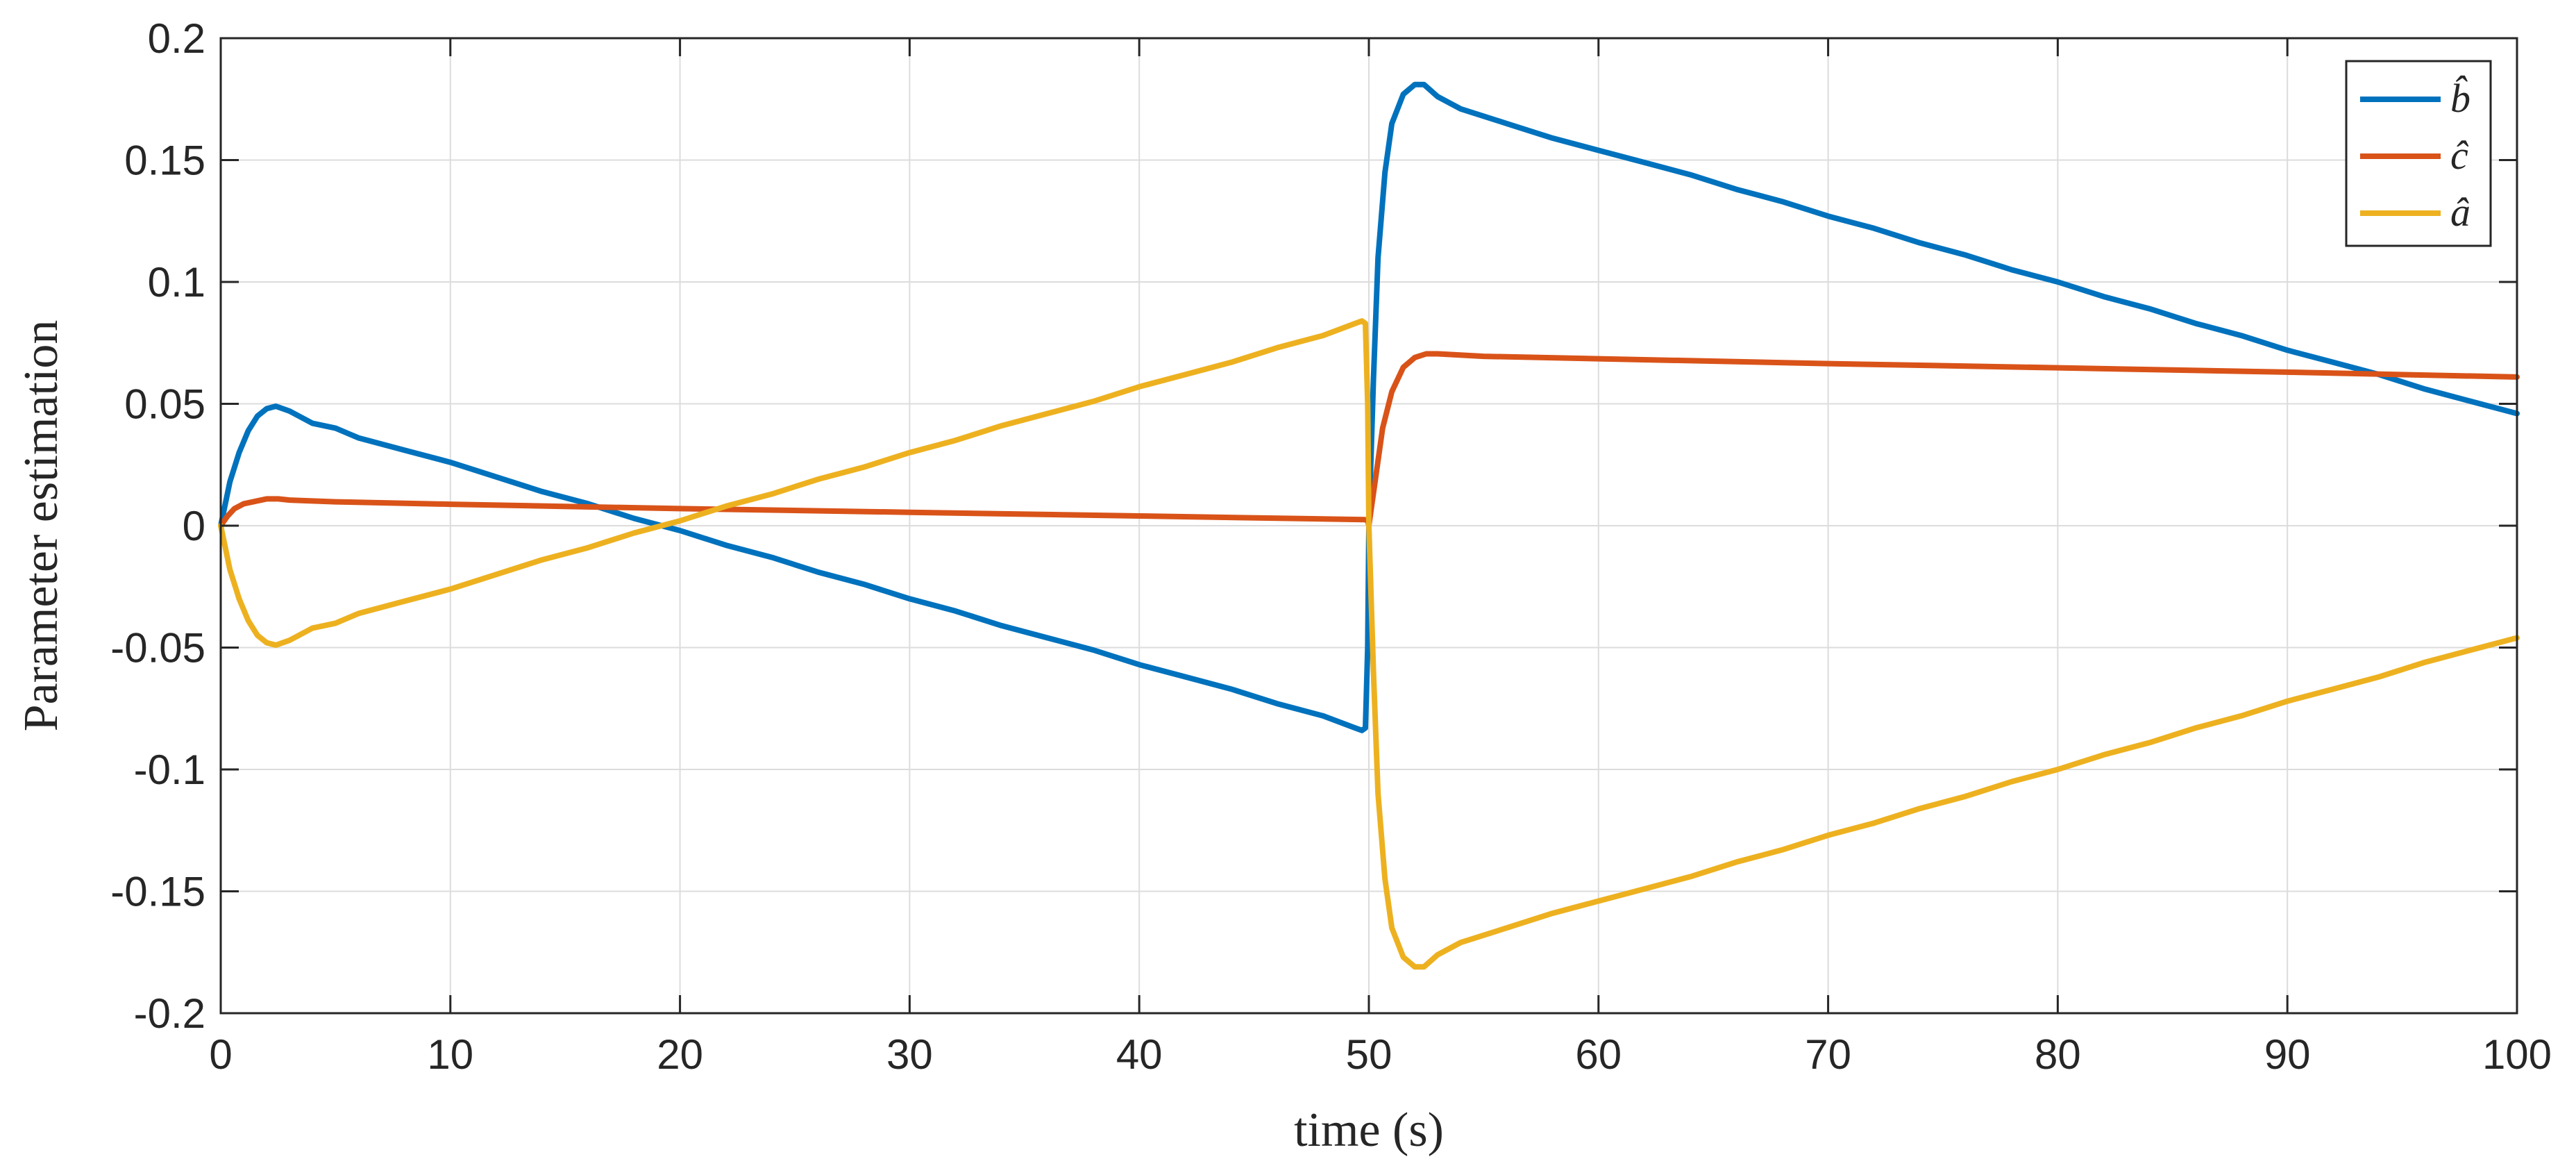 The image size is (2576, 1175). What do you see at coordinates (157, 526) in the screenshot?
I see `y-tick-labels: -0.2 -0.15 -0.1 -0.05 0 0.05 0.1 0.15 0.2` at bounding box center [157, 526].